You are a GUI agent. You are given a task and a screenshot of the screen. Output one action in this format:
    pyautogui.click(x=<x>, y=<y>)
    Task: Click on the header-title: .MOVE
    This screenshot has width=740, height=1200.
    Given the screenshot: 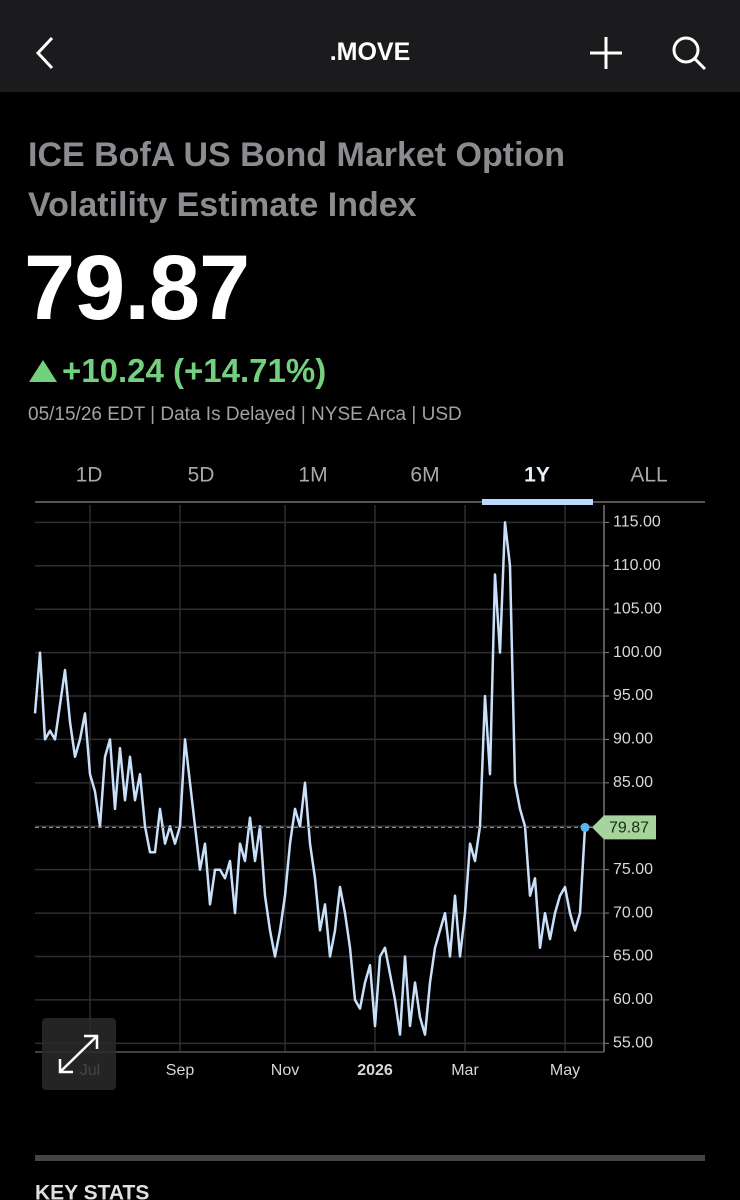 What is the action you would take?
    pyautogui.click(x=370, y=52)
    